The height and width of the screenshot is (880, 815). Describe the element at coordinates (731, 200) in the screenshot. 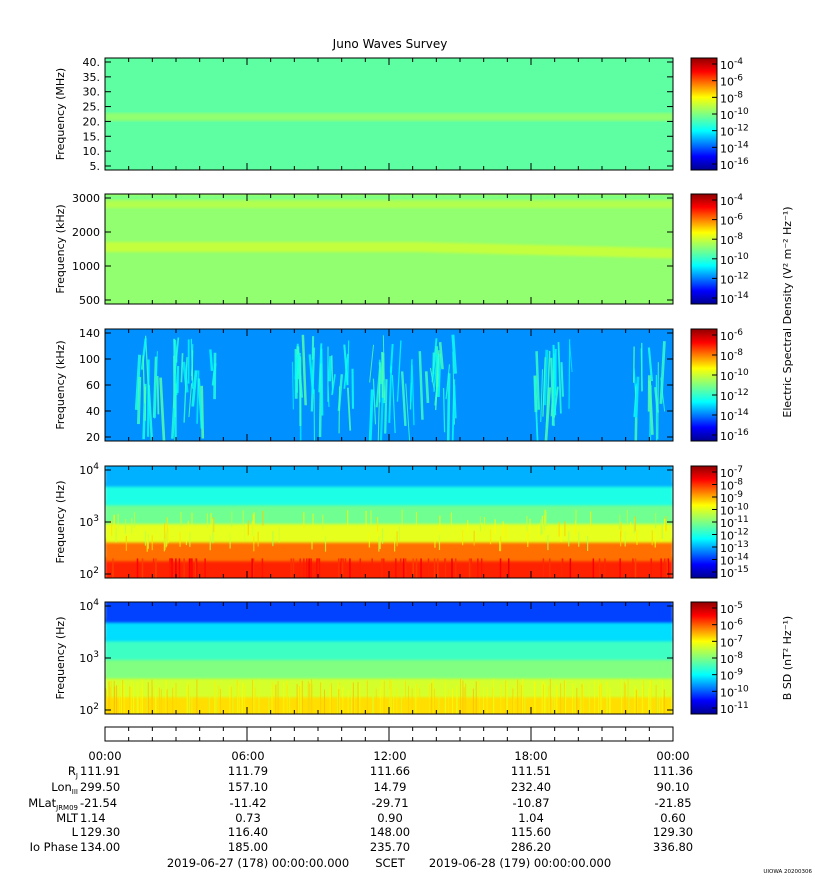

I see `colorbar-tick-label: 10⁻⁴` at that location.